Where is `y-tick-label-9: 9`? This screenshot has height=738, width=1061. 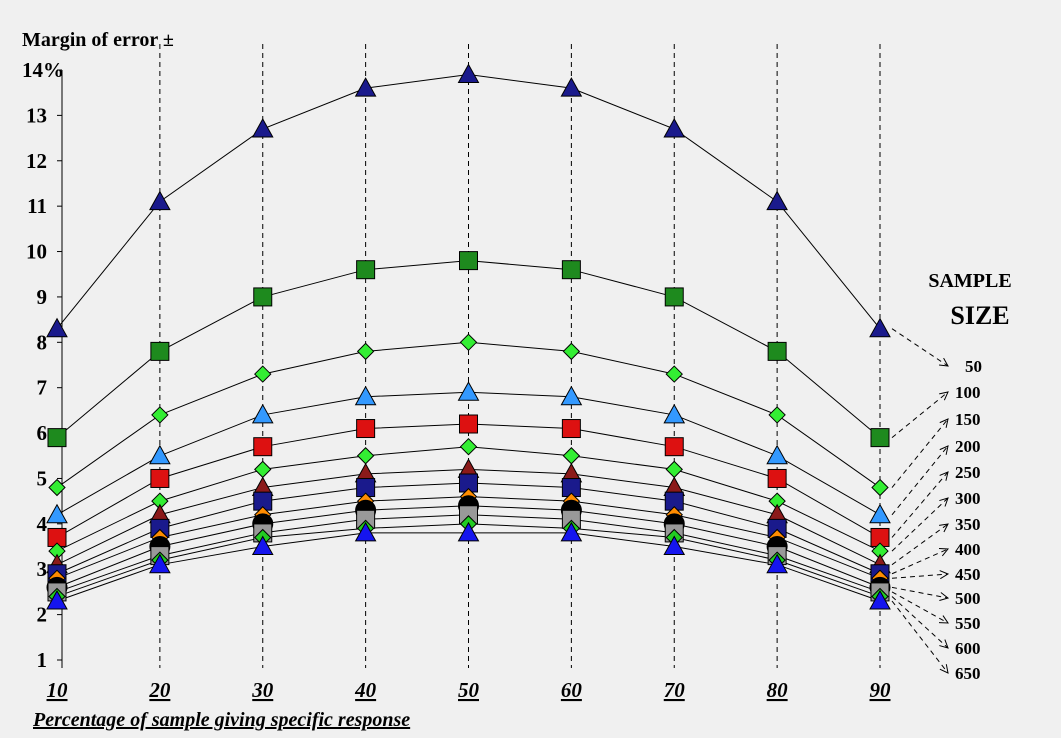 y-tick-label-9: 9 is located at coordinates (42, 297).